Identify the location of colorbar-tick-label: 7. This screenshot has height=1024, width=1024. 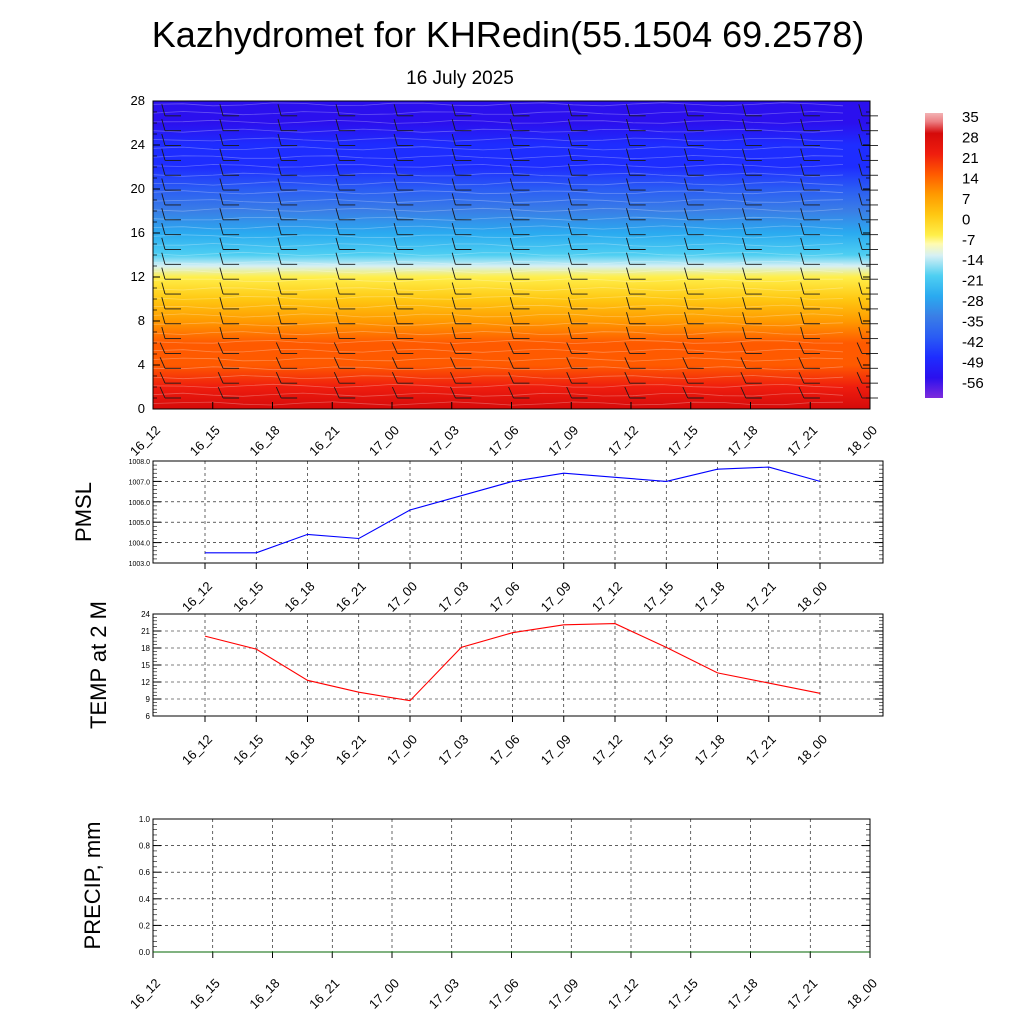
(966, 199).